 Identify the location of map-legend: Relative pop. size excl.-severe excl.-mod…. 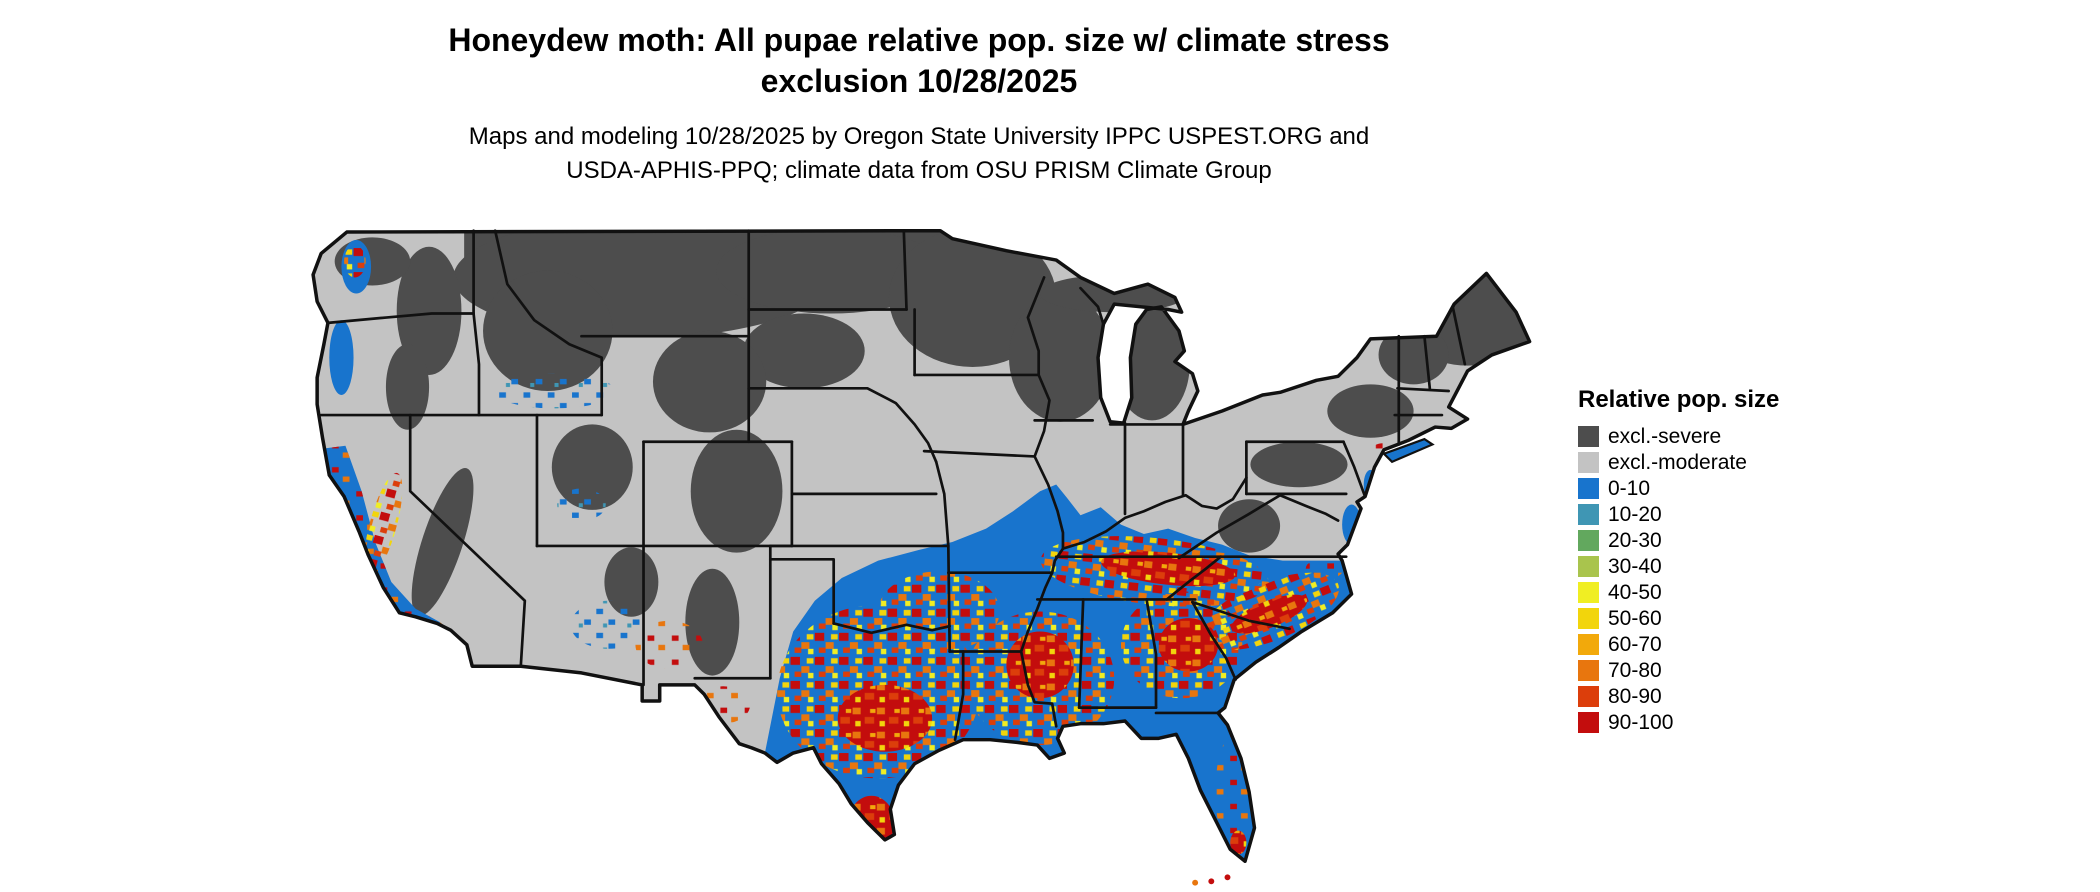
(1728, 561).